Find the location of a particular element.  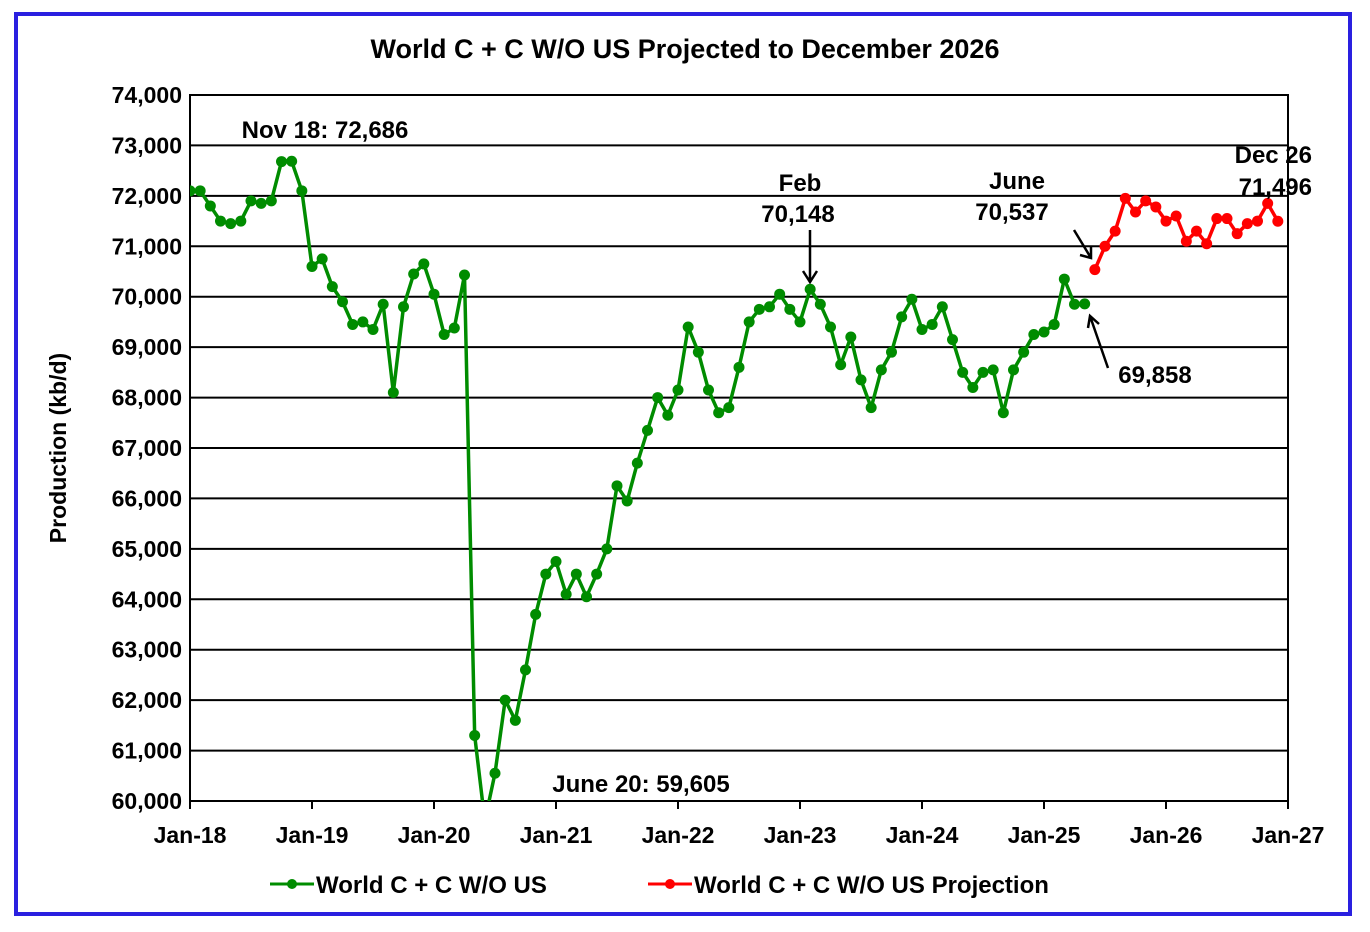

y-tick-label: 67,000 is located at coordinates (147, 448).